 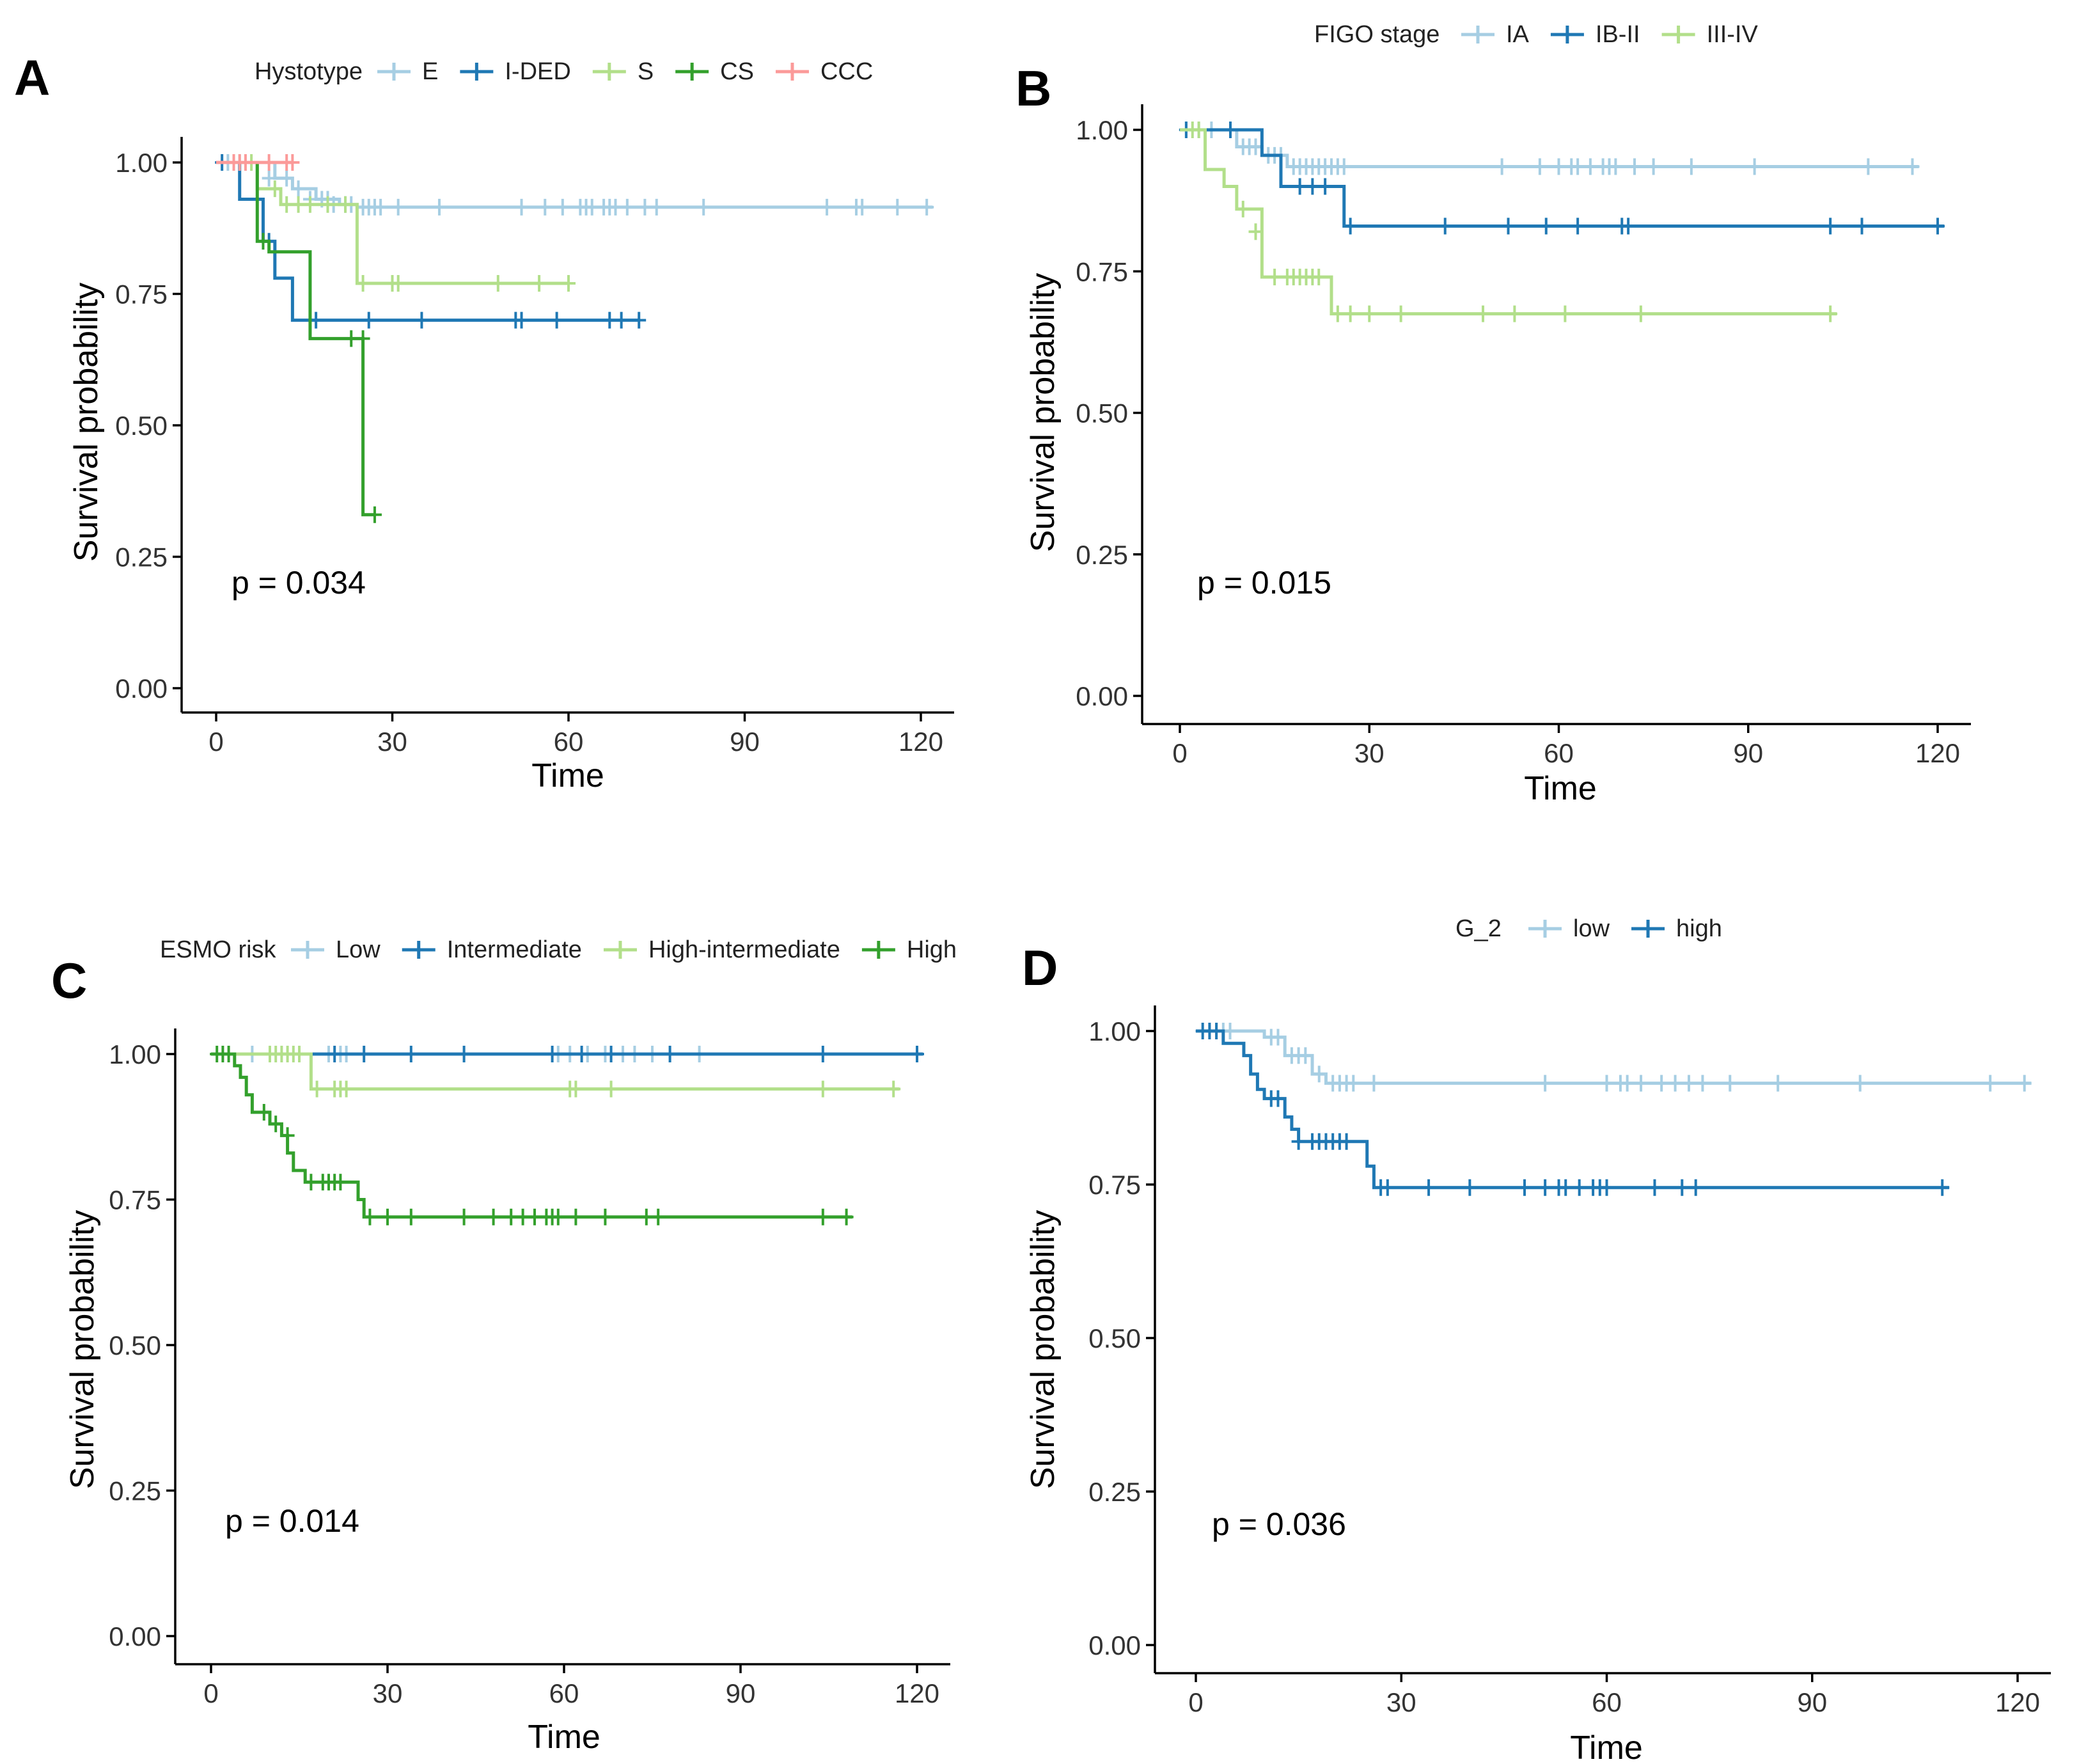 What do you see at coordinates (534, 447) in the screenshot?
I see `panel-a-plot: 0 30 60 90 120 0.00 0.25 0.50 0.75 1.00` at bounding box center [534, 447].